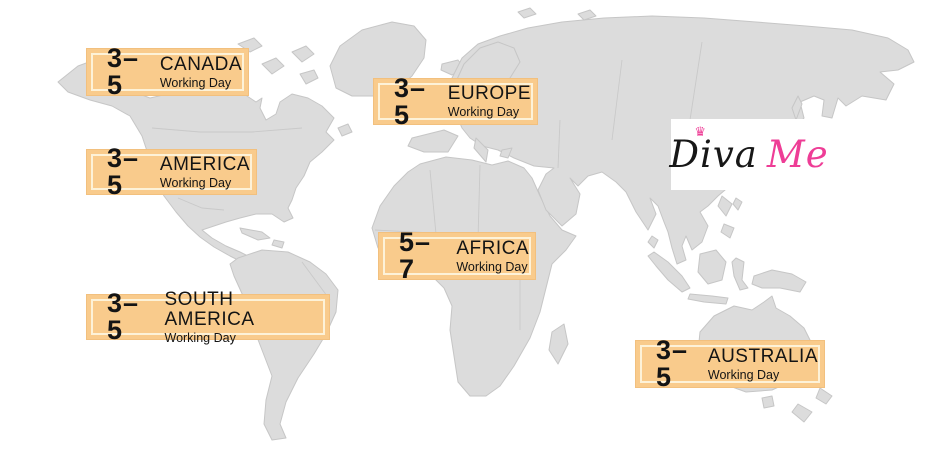 This screenshot has width=930, height=462. I want to click on shipping-label-south-america: 3–5 SOUTH AMERICA Working Day, so click(208, 316).